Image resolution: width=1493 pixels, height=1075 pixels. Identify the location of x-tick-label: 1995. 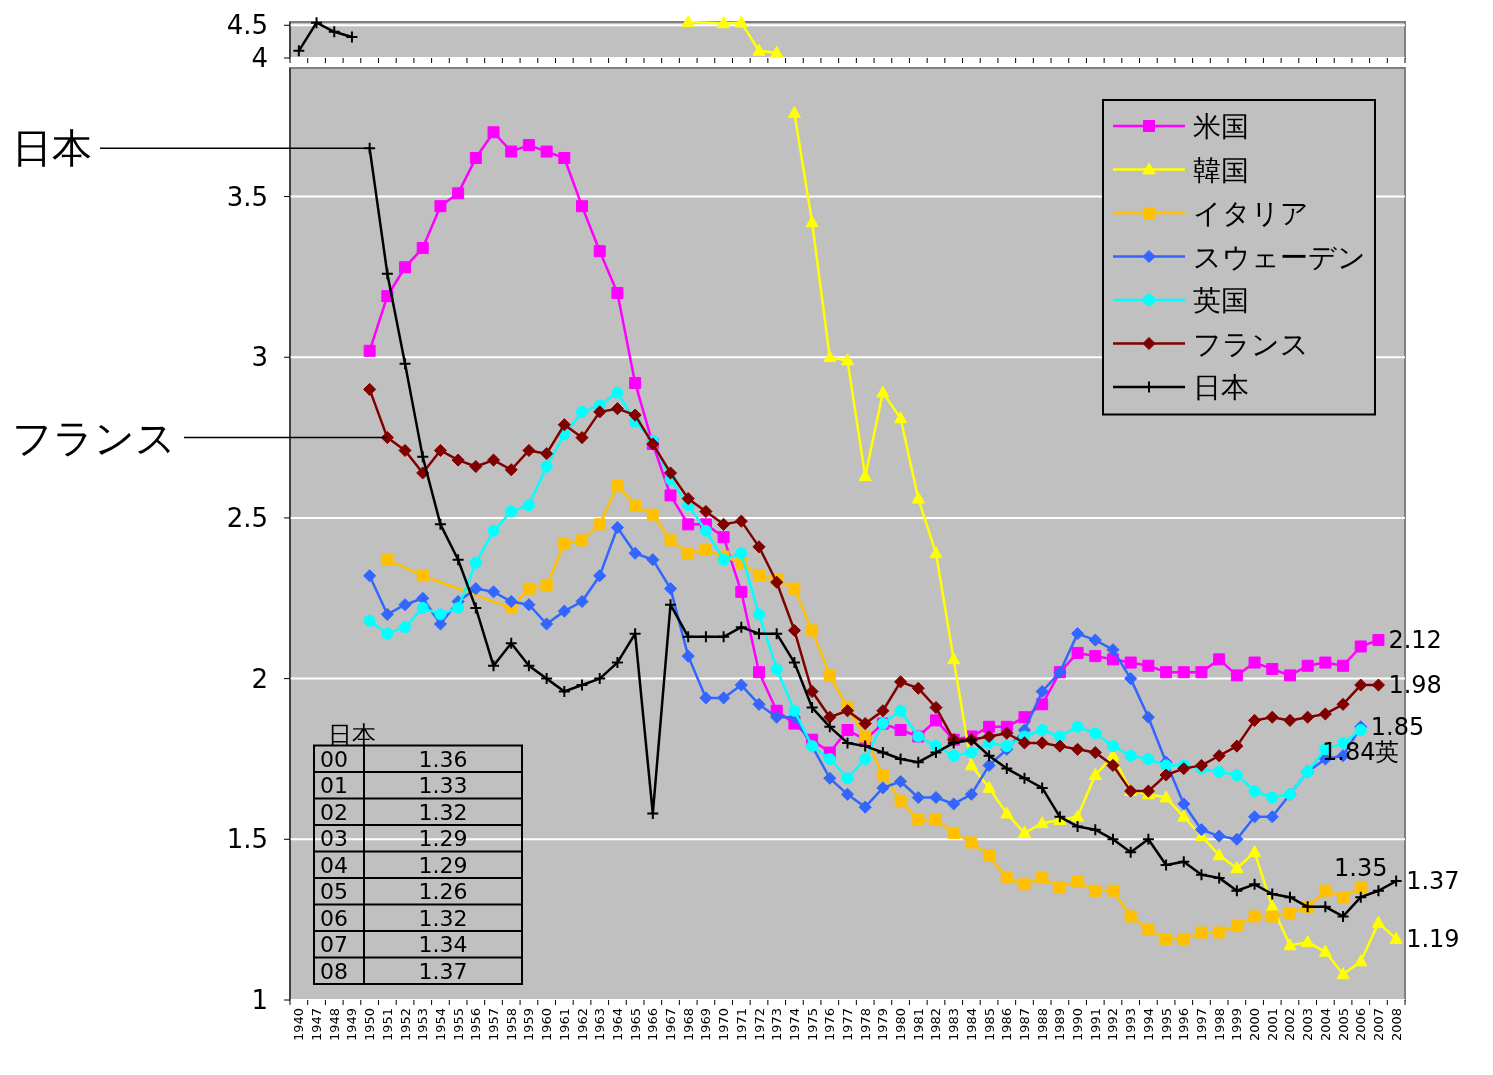
(1166, 1025).